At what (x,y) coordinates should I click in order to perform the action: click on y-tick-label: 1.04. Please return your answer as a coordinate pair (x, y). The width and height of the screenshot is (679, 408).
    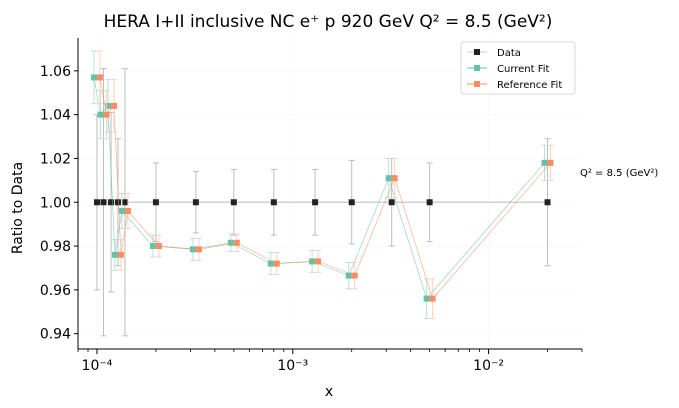
    Looking at the image, I should click on (55, 116).